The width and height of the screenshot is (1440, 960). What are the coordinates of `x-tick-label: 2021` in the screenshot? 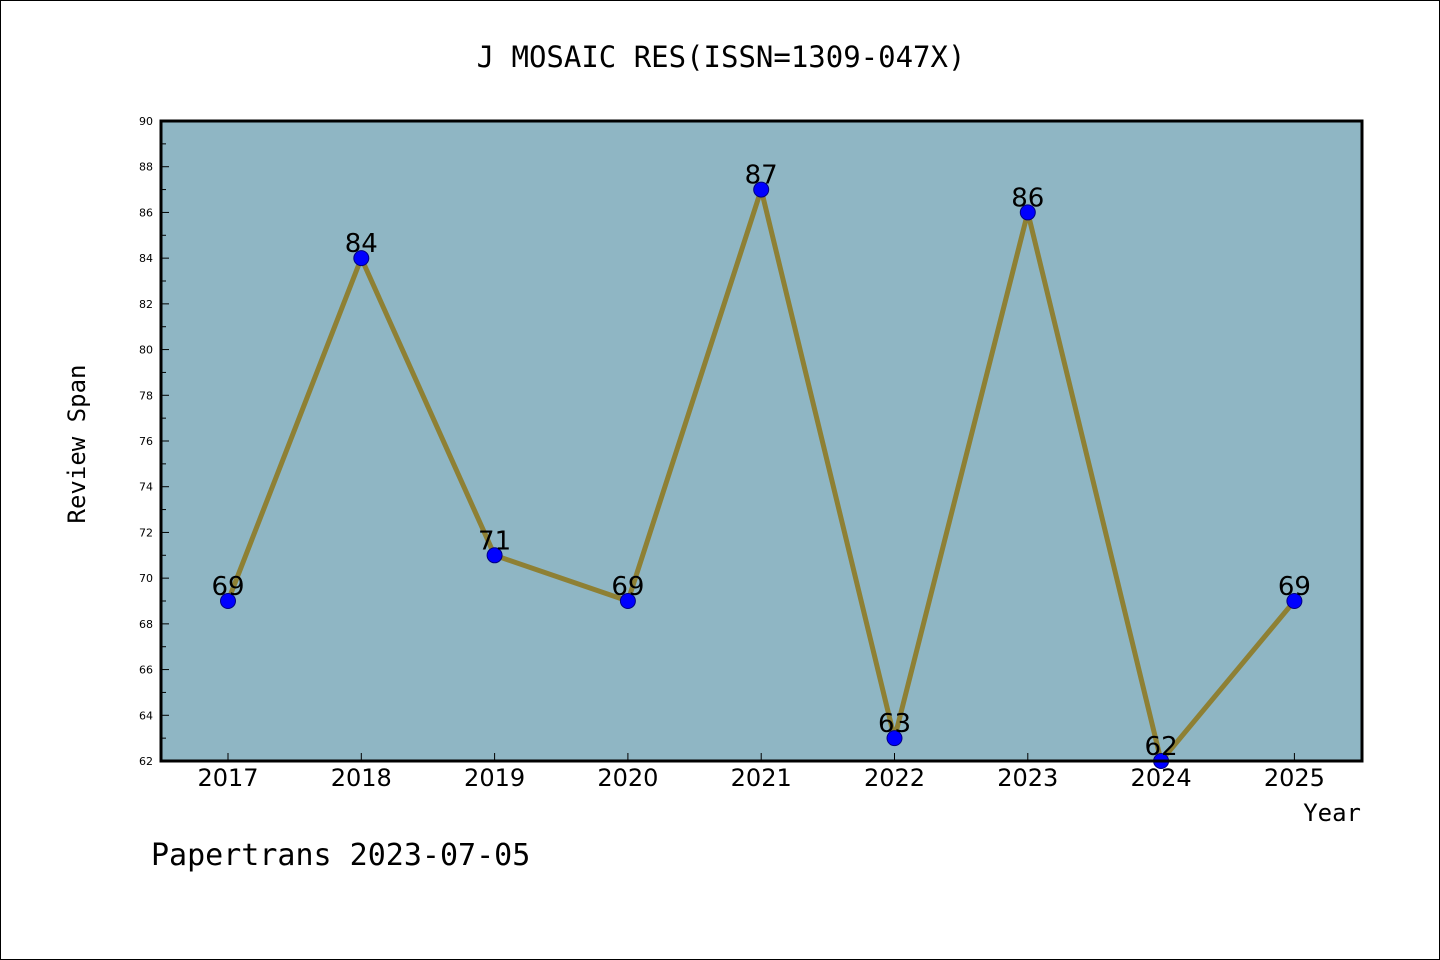 It's located at (761, 778).